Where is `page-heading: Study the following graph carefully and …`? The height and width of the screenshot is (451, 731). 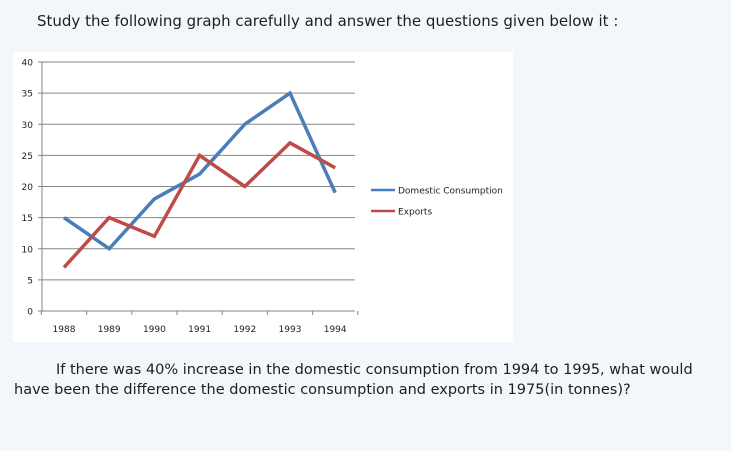 page-heading: Study the following graph carefully and … is located at coordinates (328, 21).